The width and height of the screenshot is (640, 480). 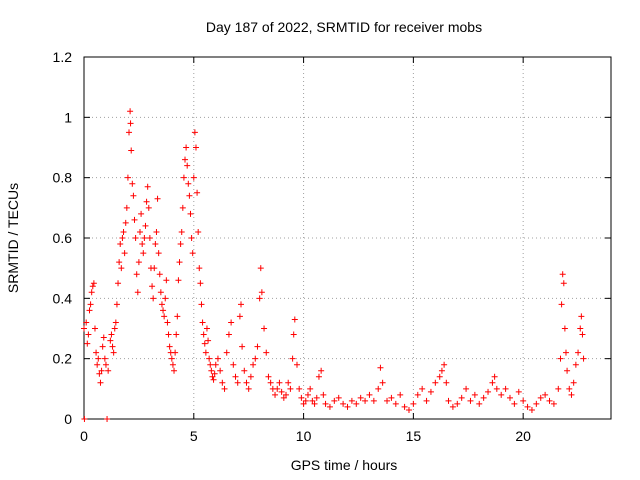 I want to click on y-tick-label: 1.2, so click(x=63, y=57).